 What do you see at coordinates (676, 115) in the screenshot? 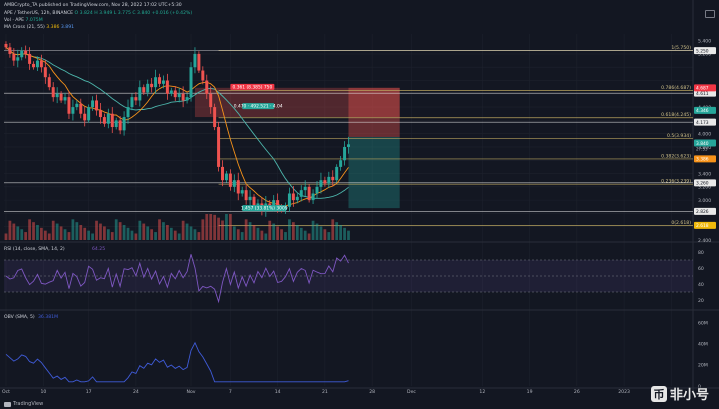
I see `fib-level-label: 0.618(4.245)` at bounding box center [676, 115].